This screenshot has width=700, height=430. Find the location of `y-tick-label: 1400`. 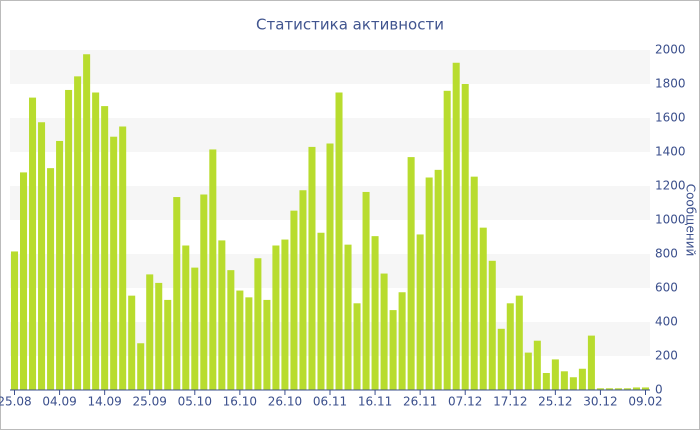

y-tick-label: 1400 is located at coordinates (670, 152).